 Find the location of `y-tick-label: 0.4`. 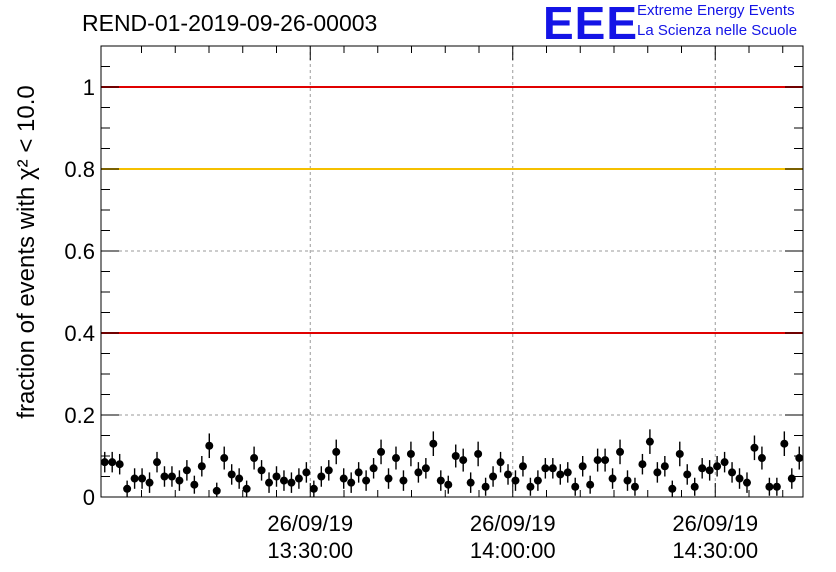

y-tick-label: 0.4 is located at coordinates (79, 333).